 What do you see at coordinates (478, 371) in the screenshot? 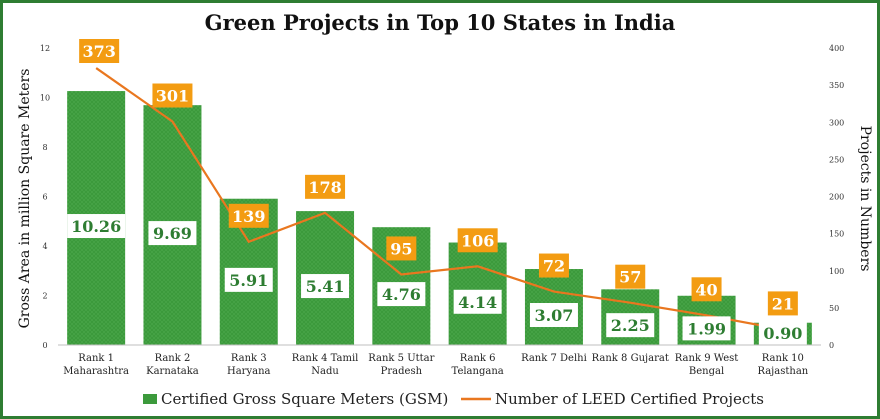
I see `category-label-6-2: Telangana` at bounding box center [478, 371].